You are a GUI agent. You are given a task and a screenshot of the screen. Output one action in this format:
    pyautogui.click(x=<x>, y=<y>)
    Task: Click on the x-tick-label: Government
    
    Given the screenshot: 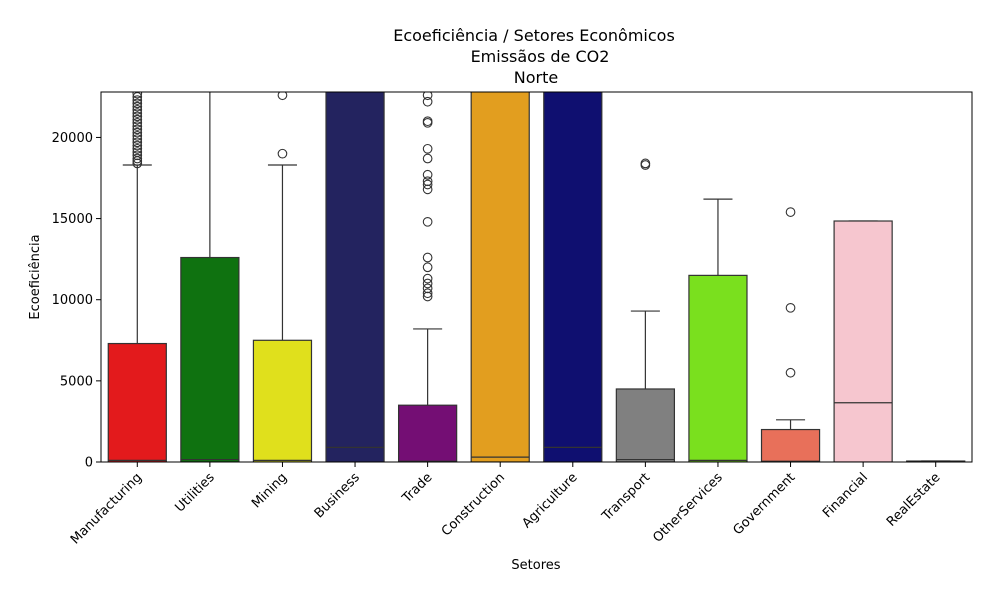 What is the action you would take?
    pyautogui.click(x=764, y=504)
    